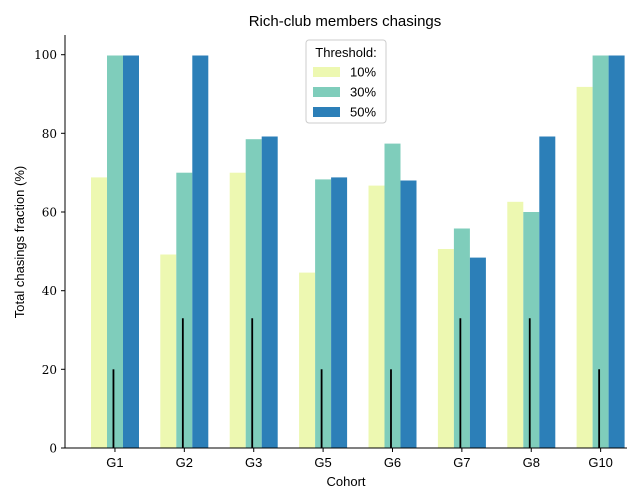  Describe the element at coordinates (323, 313) in the screenshot. I see `bar-G5-30%` at that location.